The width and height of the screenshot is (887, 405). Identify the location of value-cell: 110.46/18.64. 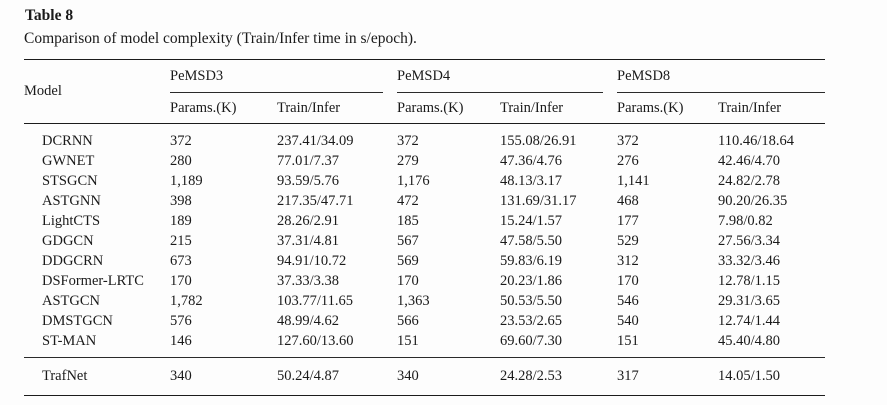
(756, 141).